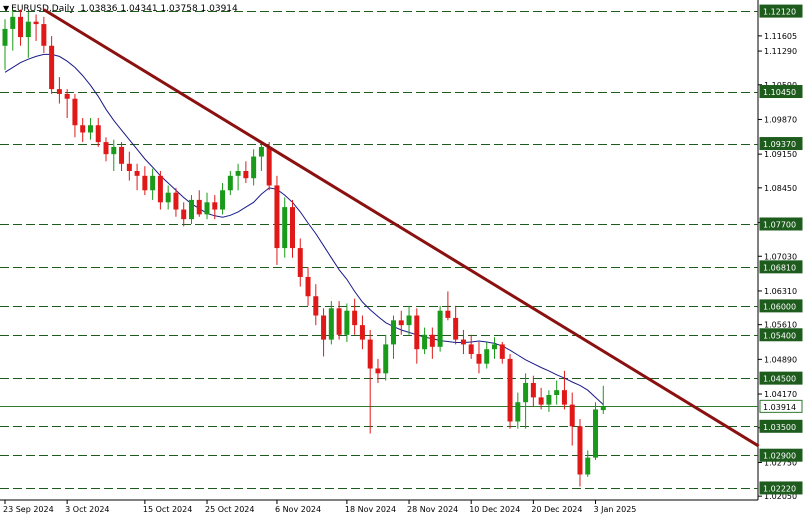  What do you see at coordinates (298, 509) in the screenshot?
I see `time-tick-label: 6 Nov 2024` at bounding box center [298, 509].